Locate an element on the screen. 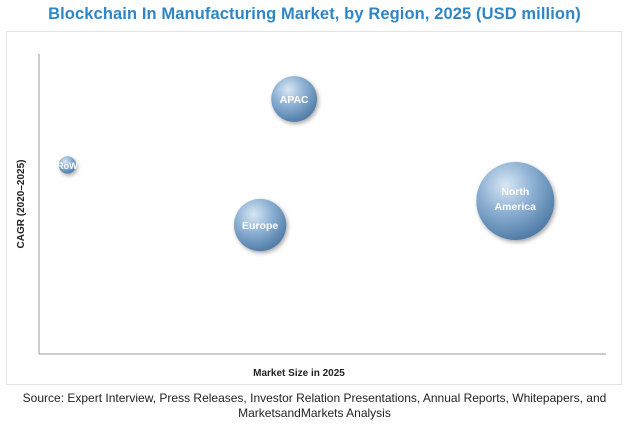 This screenshot has height=427, width=629. bubble-north-america is located at coordinates (515, 201).